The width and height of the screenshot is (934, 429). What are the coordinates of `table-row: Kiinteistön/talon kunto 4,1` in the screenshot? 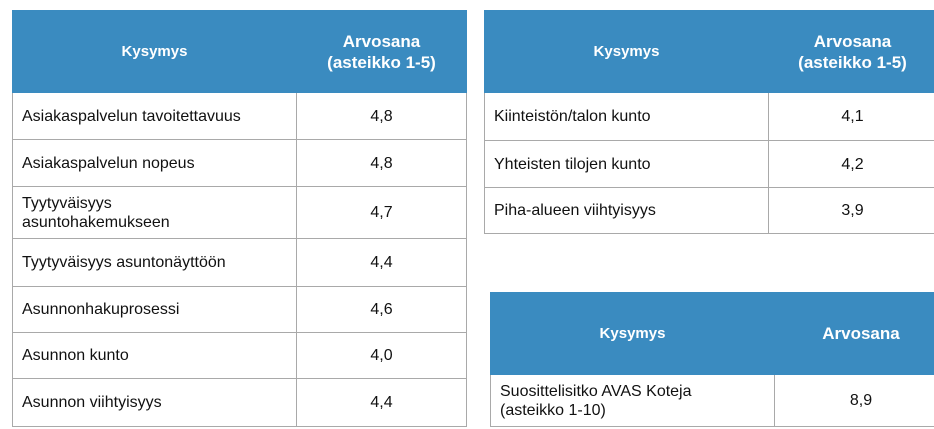 It's located at (709, 116).